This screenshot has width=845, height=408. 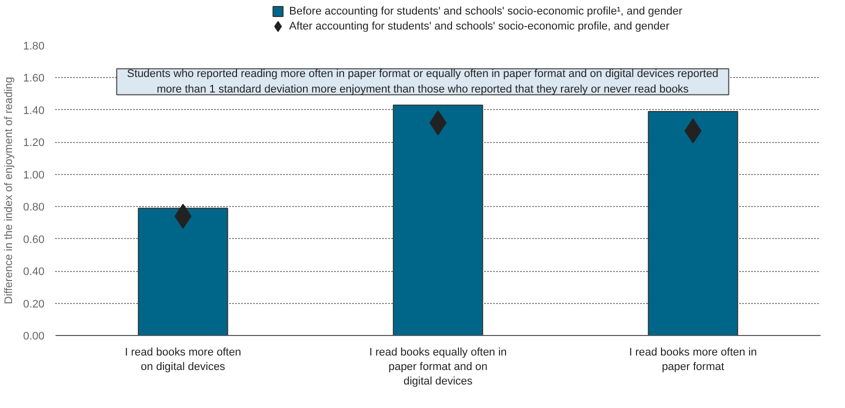 I want to click on annotation: Students who reported reading more often in paper format or equally often in paper format and on digital devices reported more than 1 standard deviation more enjoyment than those who reported that they rarely or never read books, so click(x=422, y=82).